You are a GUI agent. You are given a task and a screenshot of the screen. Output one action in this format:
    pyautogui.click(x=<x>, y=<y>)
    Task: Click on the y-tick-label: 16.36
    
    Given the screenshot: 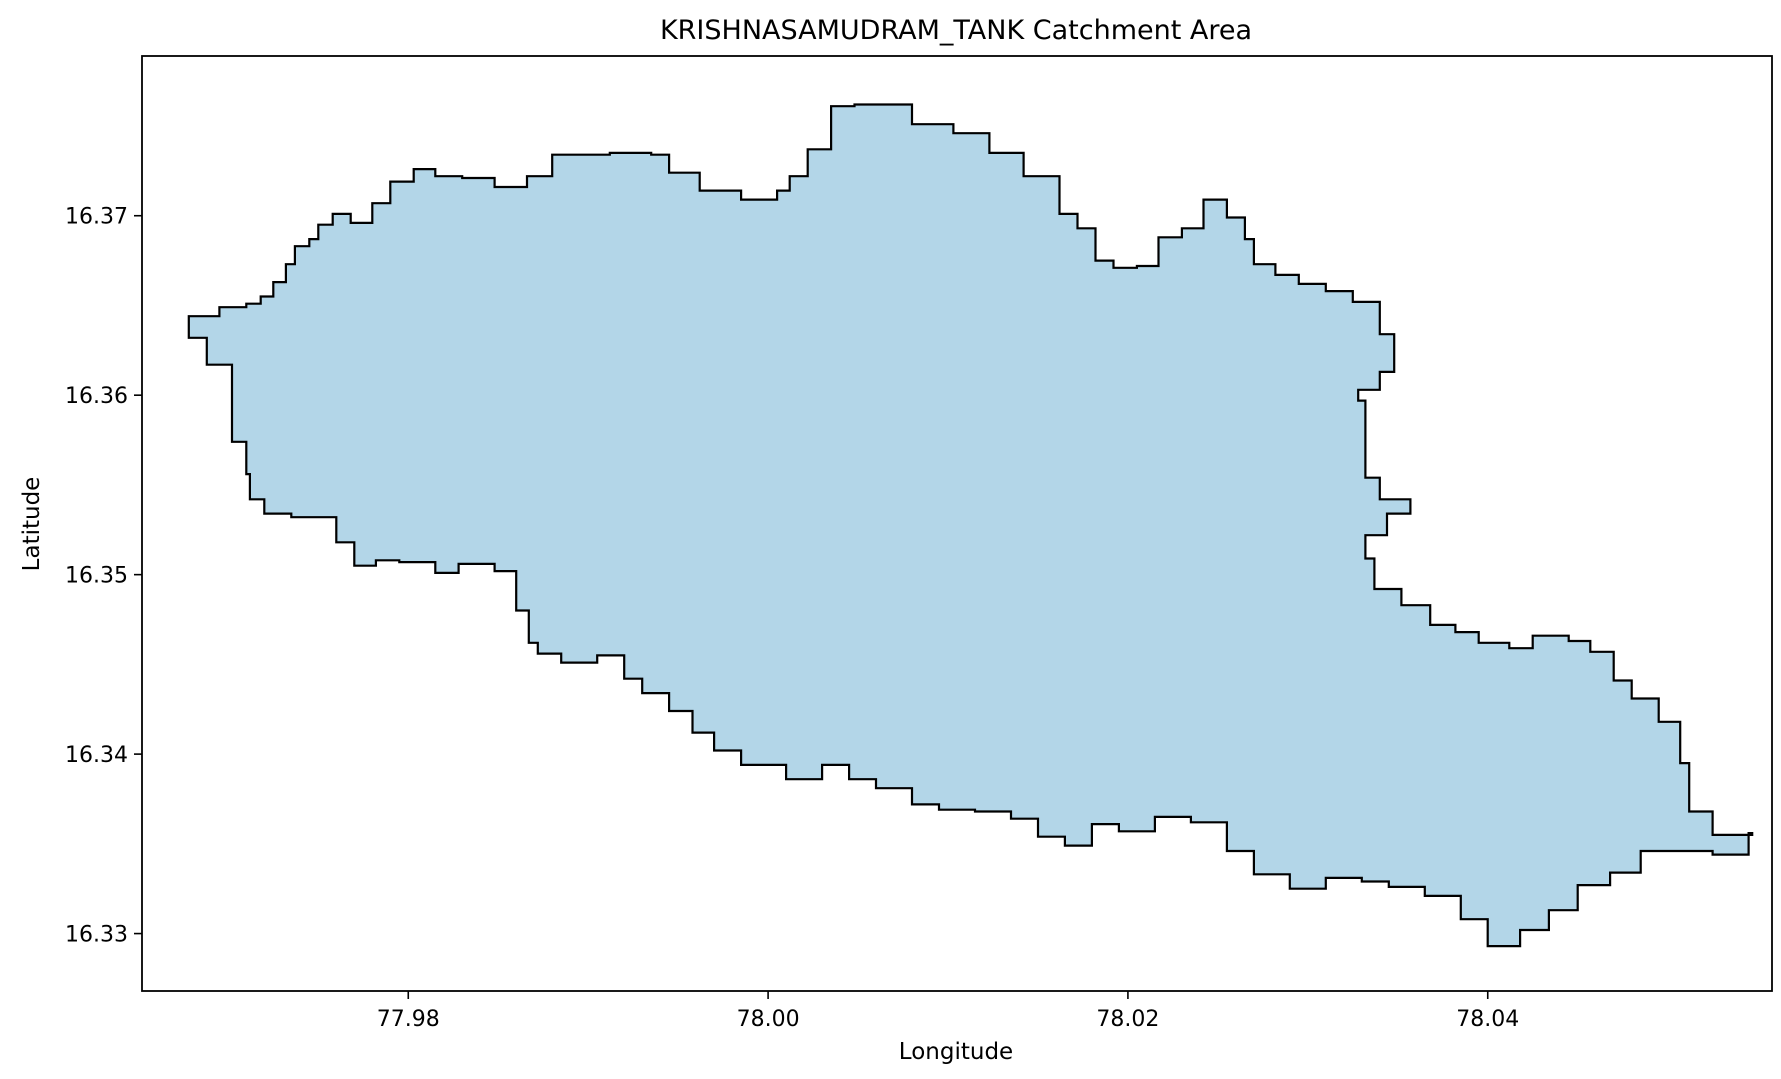 What is the action you would take?
    pyautogui.click(x=96, y=396)
    